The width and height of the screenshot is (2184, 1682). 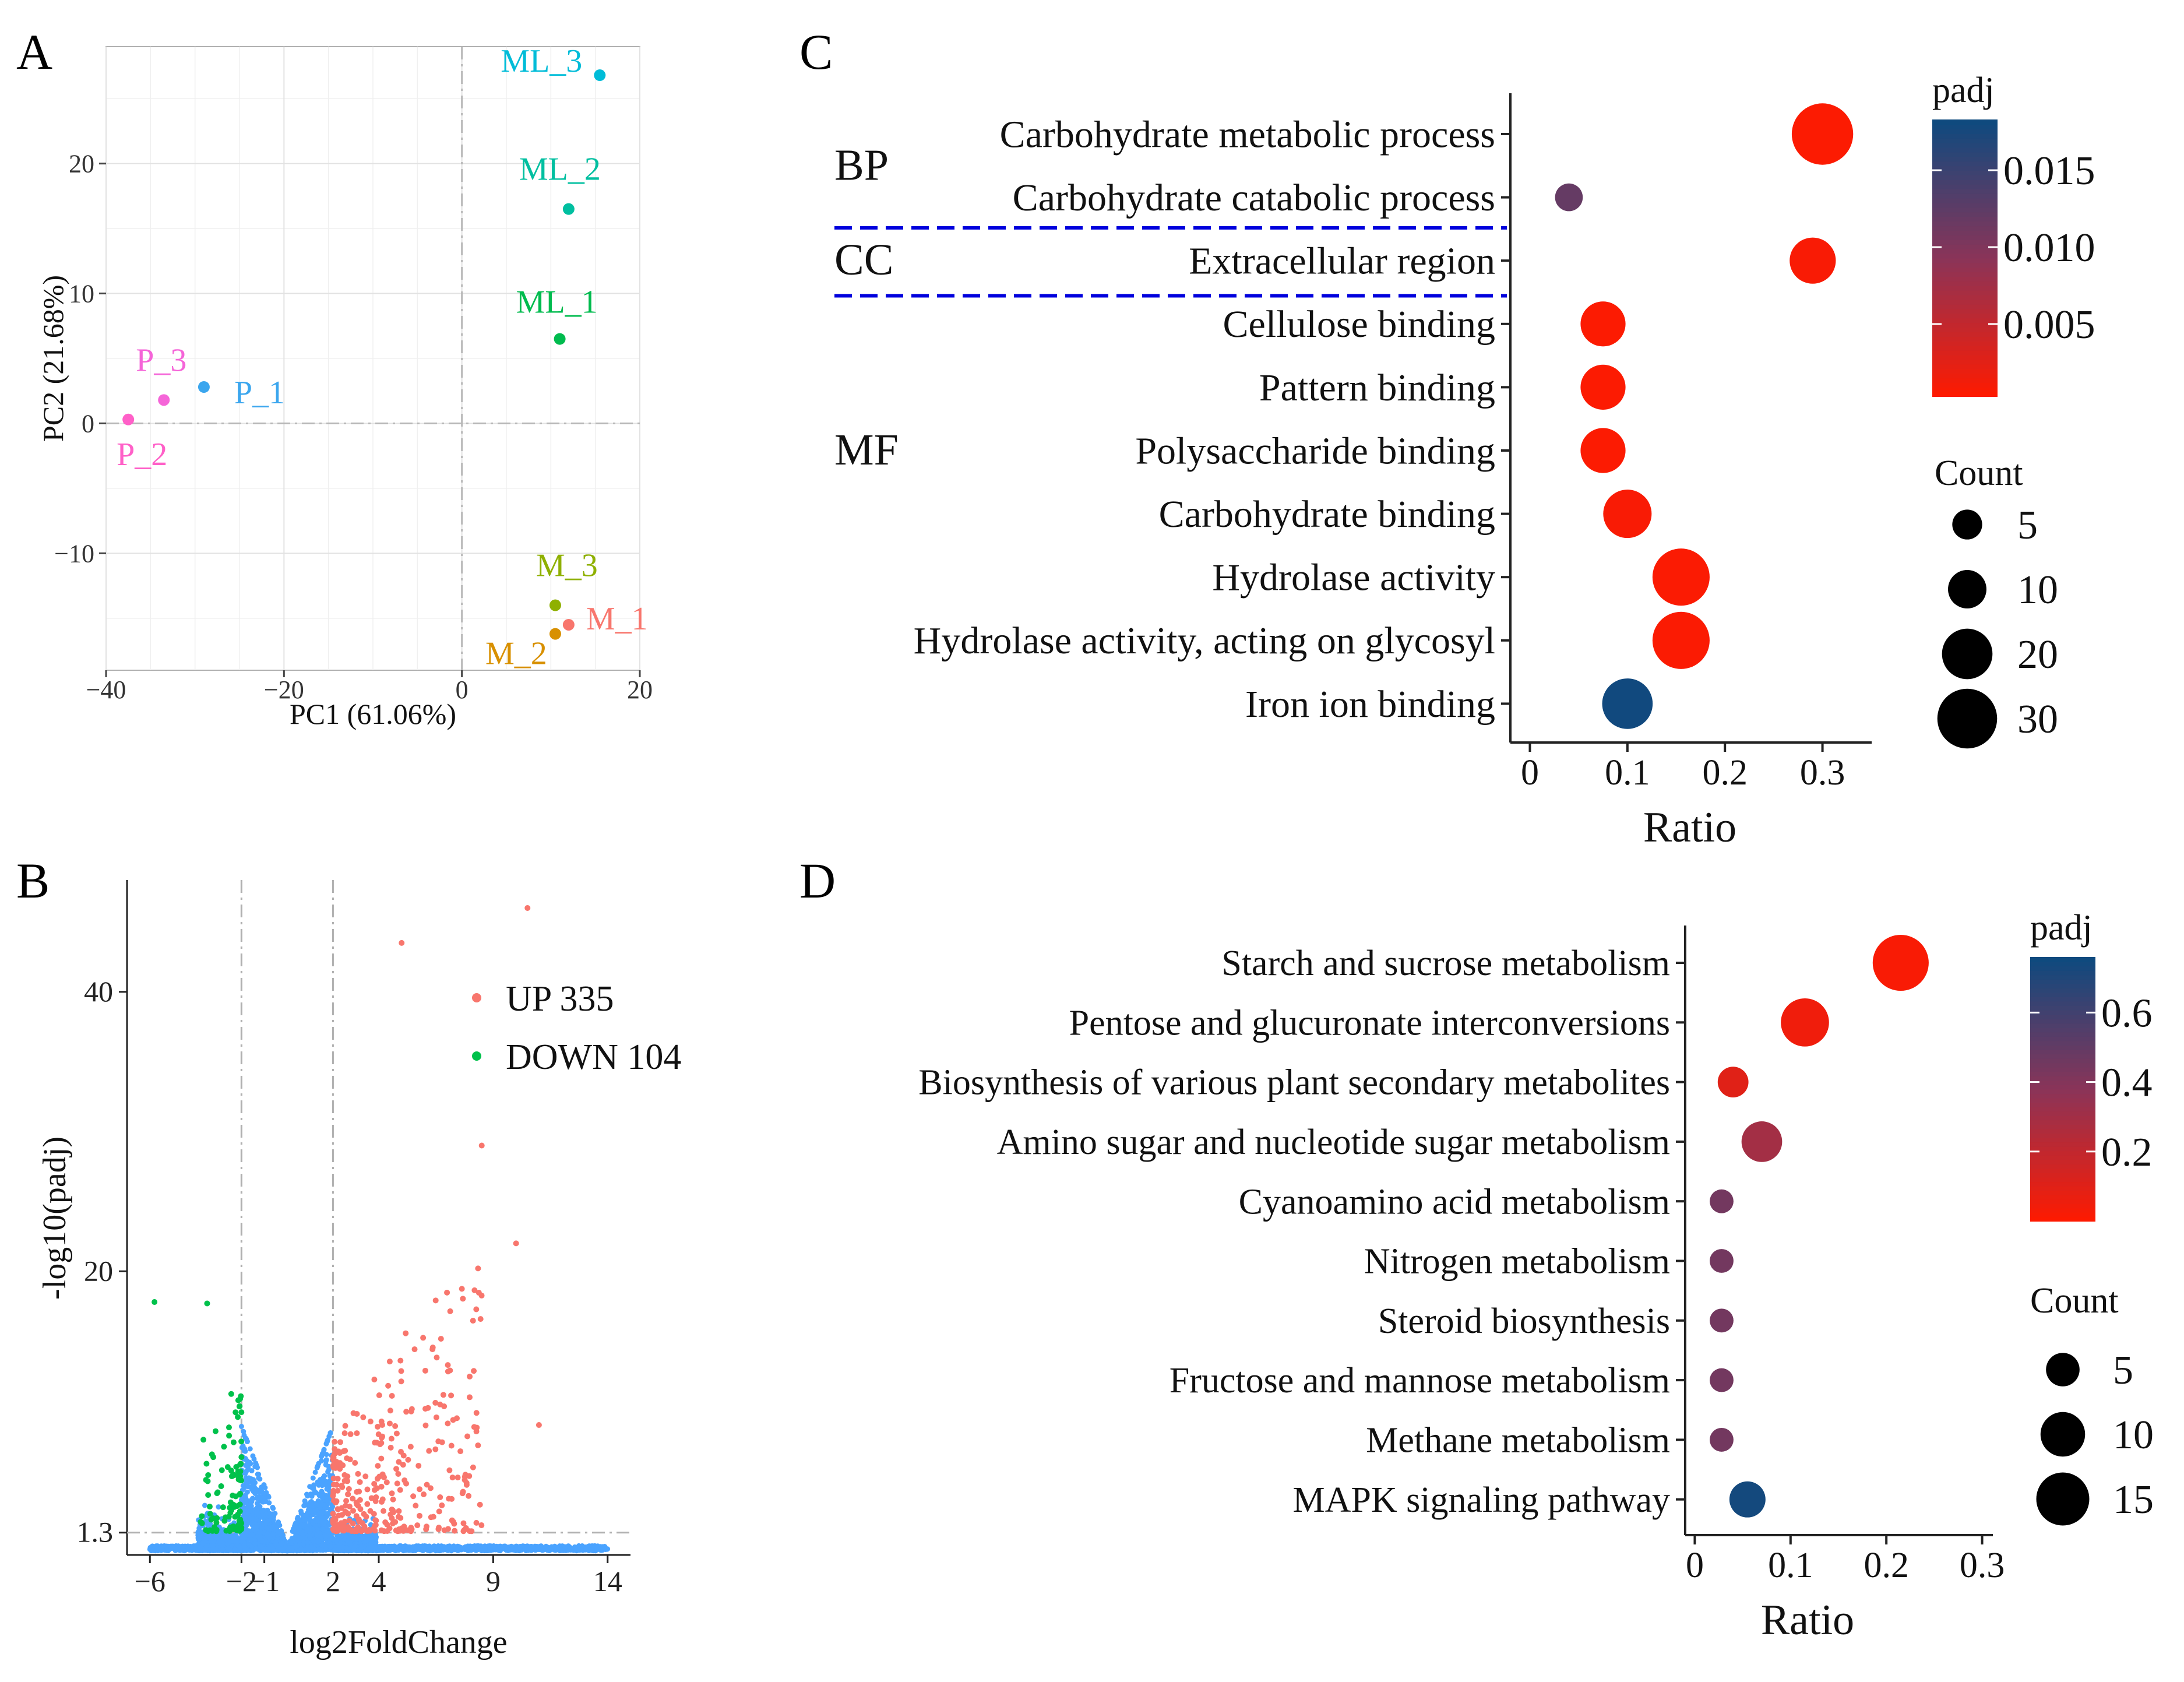 What do you see at coordinates (1963, 91) in the screenshot?
I see `color-legend-title: padj` at bounding box center [1963, 91].